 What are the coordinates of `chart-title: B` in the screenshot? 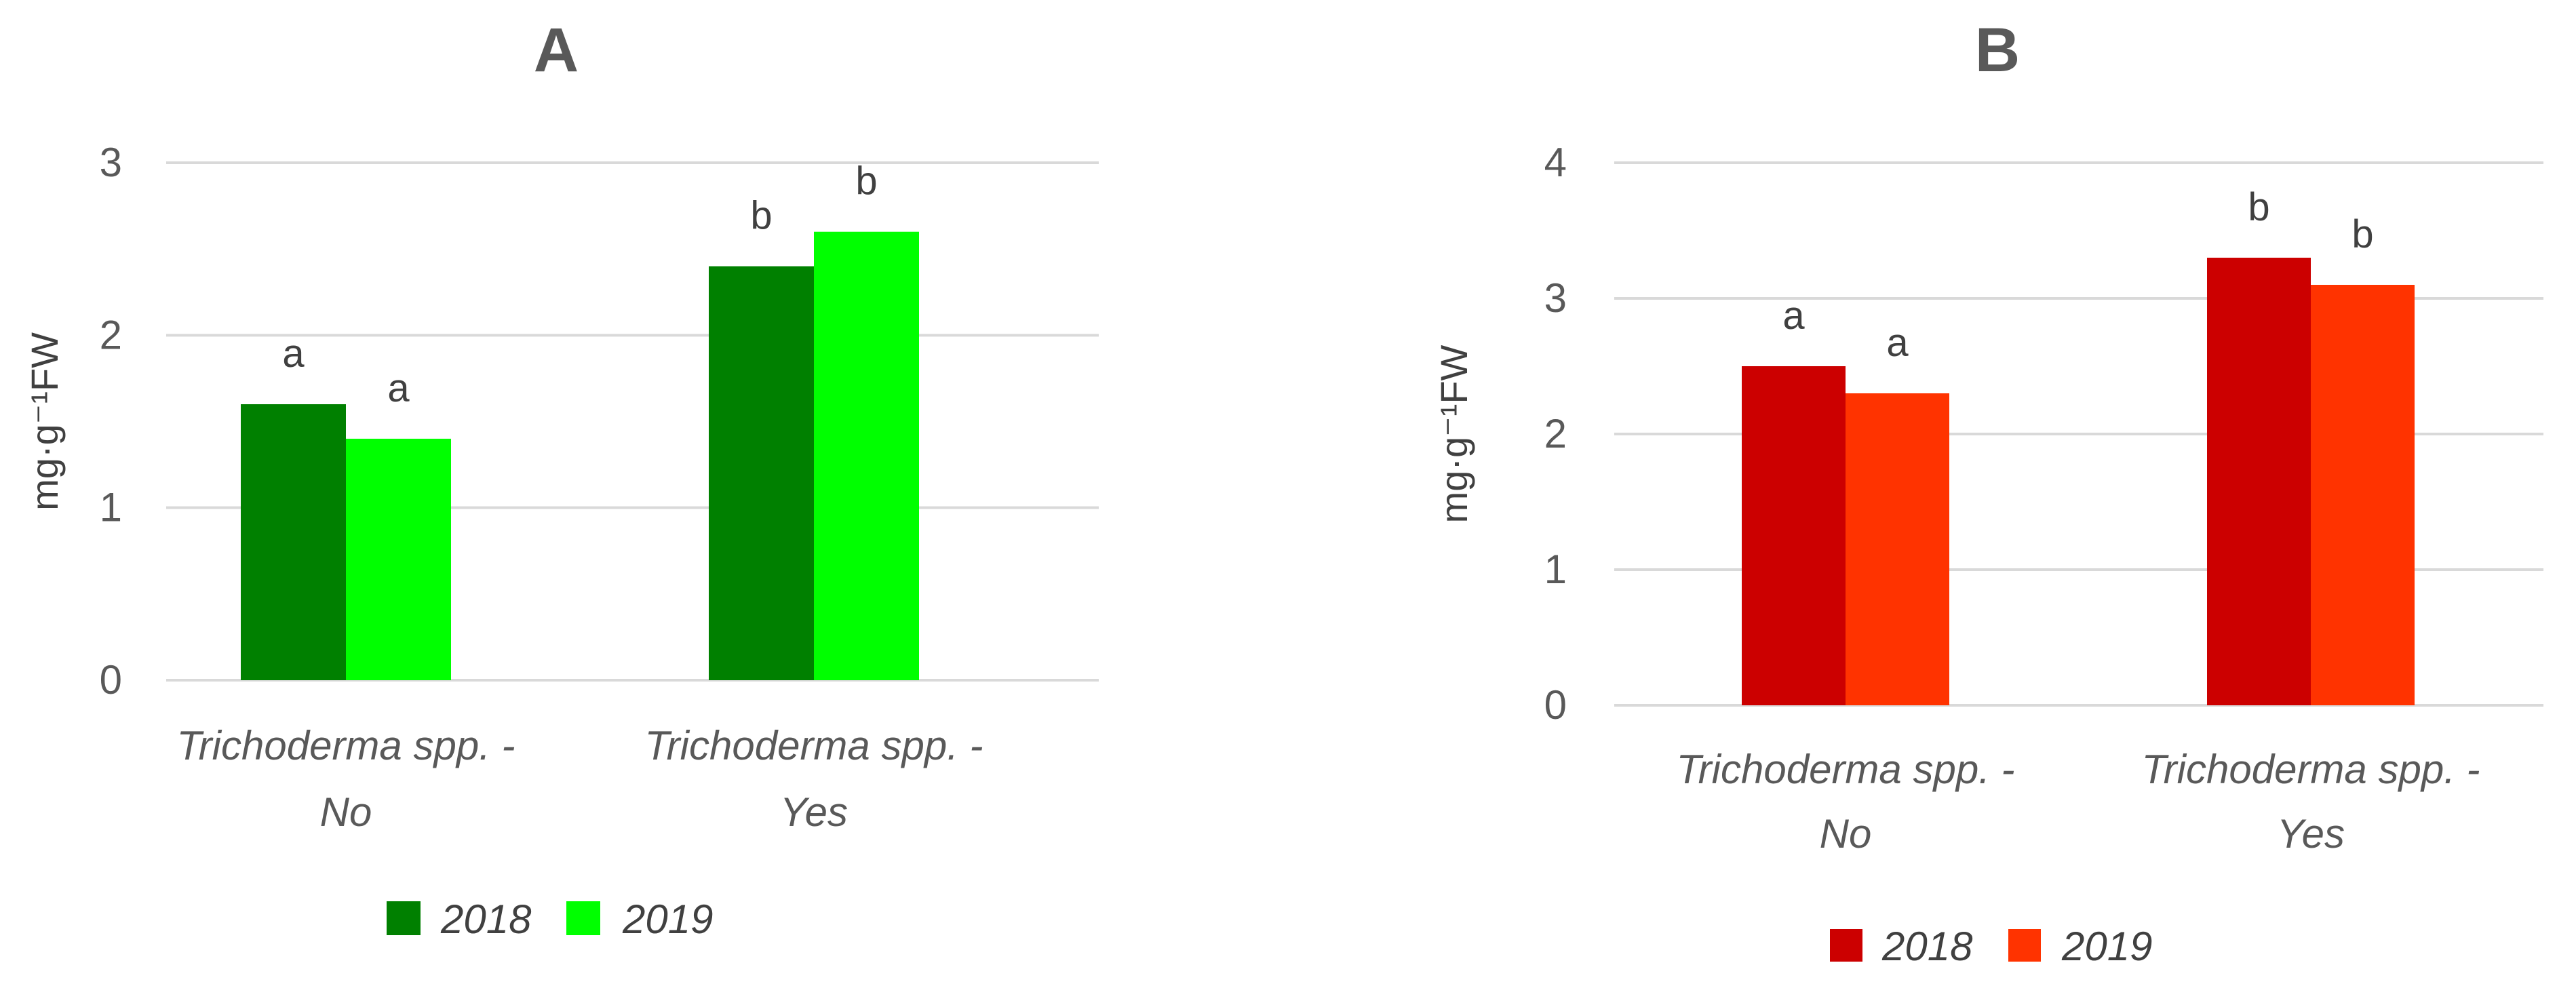 It's located at (1997, 51).